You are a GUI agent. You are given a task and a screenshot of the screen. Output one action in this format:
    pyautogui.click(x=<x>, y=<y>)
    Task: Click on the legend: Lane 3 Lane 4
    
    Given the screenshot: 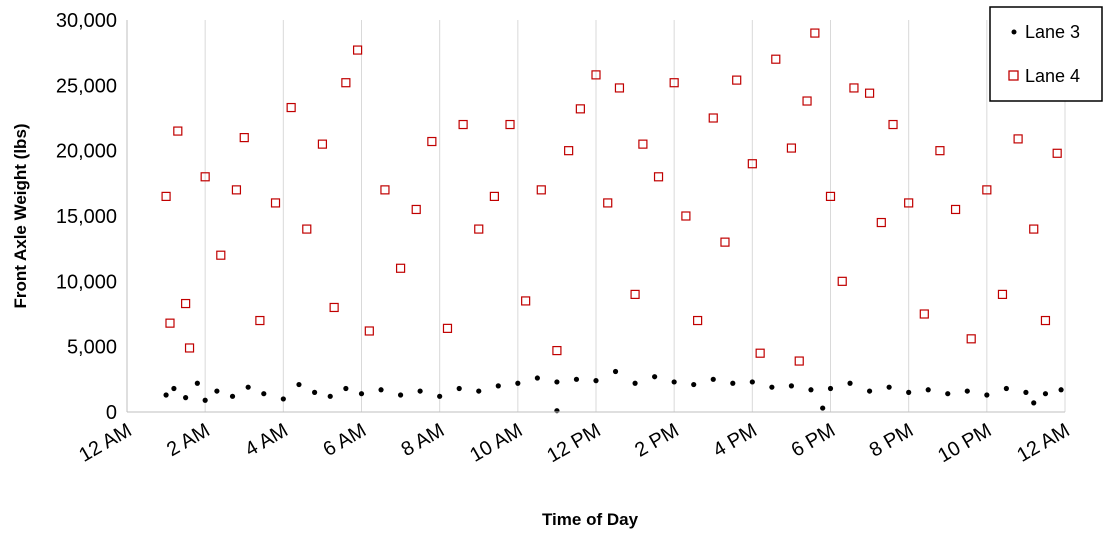 What is the action you would take?
    pyautogui.click(x=1046, y=54)
    